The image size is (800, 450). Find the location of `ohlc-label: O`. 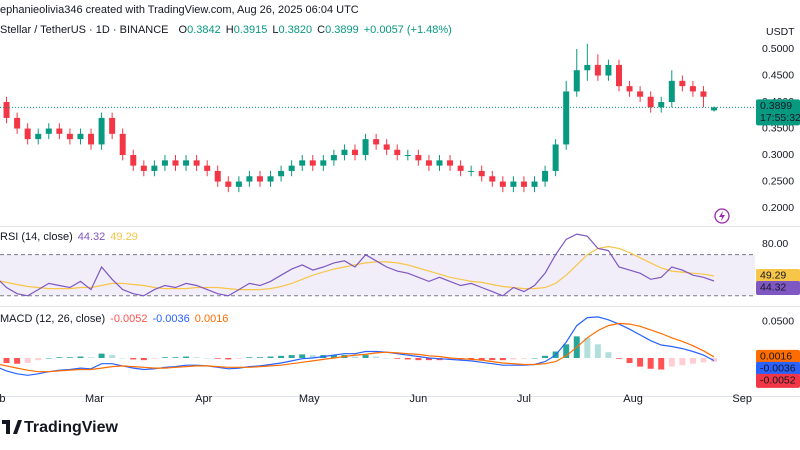

ohlc-label: O is located at coordinates (183, 30).